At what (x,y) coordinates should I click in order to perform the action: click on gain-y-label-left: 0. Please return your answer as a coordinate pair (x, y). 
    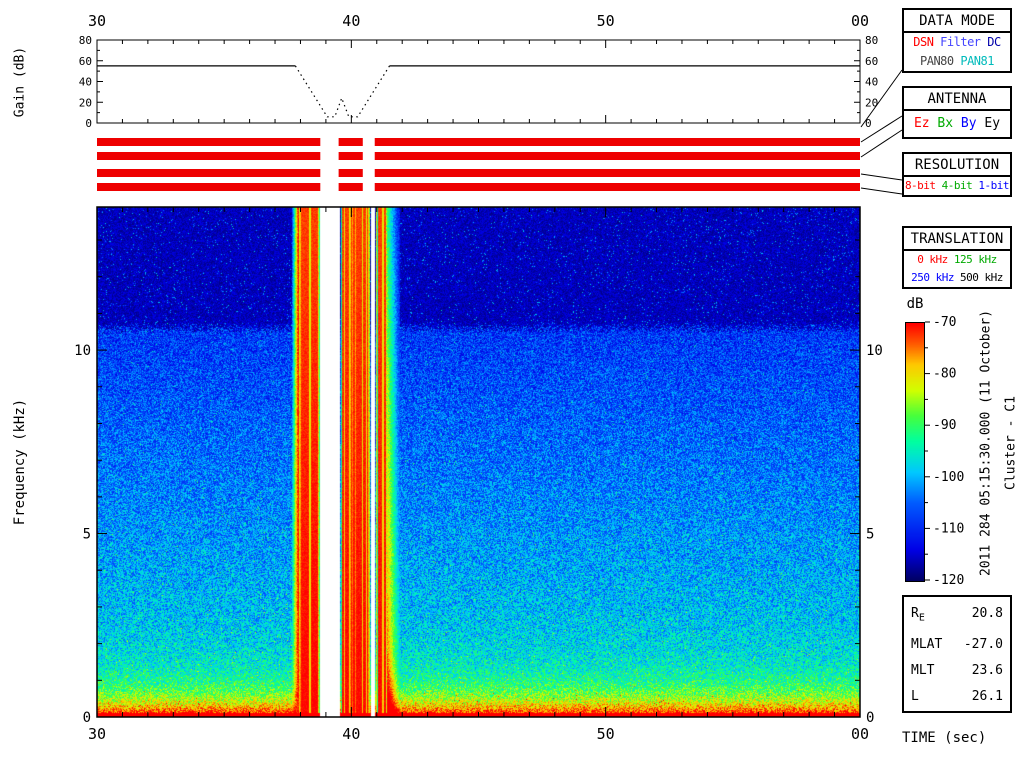
    Looking at the image, I should click on (88, 123).